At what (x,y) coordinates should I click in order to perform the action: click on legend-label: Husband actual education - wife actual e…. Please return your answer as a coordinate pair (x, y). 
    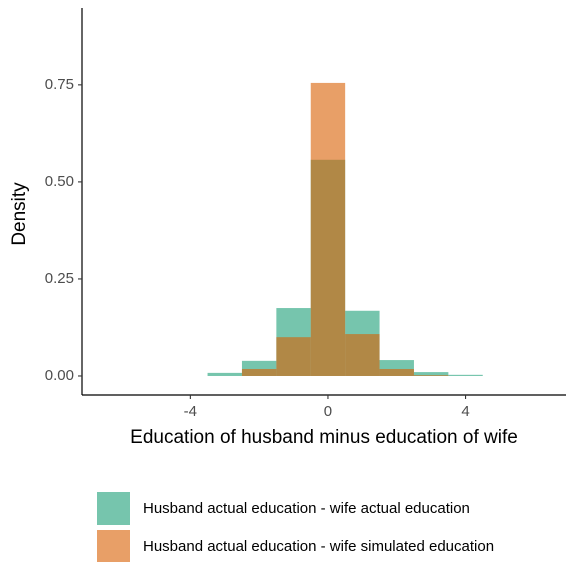
    Looking at the image, I should click on (306, 508).